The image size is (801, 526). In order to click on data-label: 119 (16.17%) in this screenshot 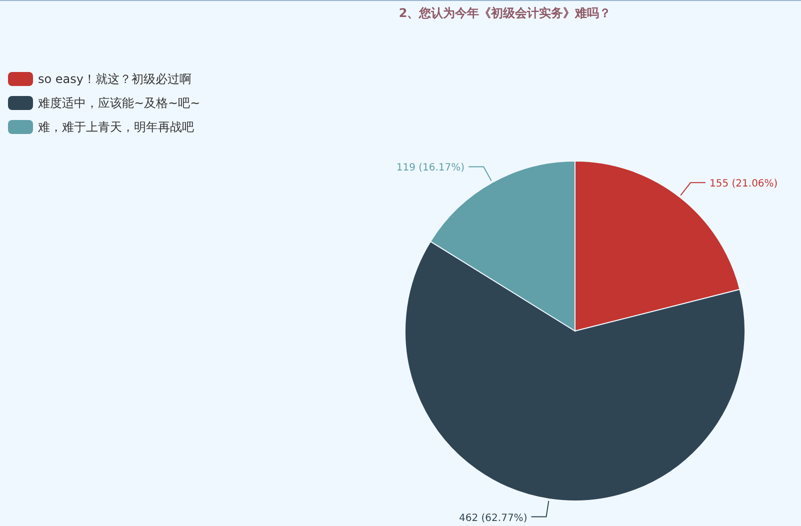, I will do `click(430, 168)`.